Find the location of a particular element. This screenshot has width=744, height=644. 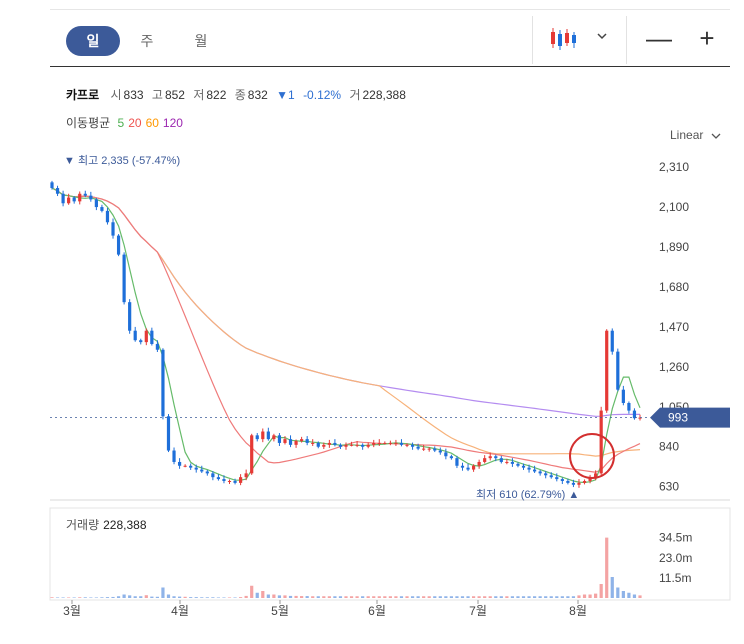

candlestick-icon is located at coordinates (564, 39).